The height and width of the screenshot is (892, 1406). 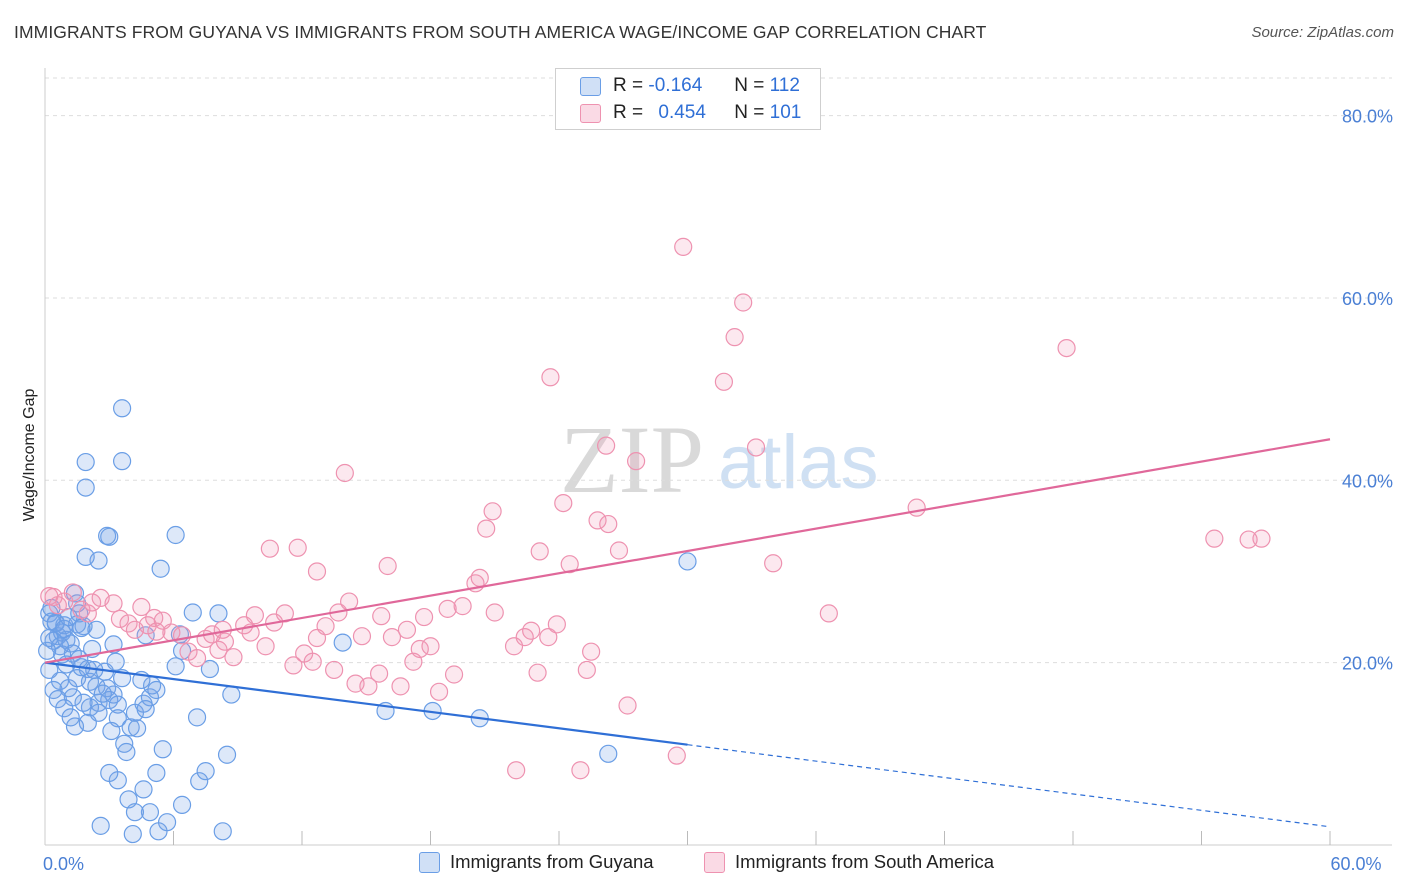 What do you see at coordinates (1367, 299) in the screenshot?
I see `y-tick-label: 60.0%` at bounding box center [1367, 299].